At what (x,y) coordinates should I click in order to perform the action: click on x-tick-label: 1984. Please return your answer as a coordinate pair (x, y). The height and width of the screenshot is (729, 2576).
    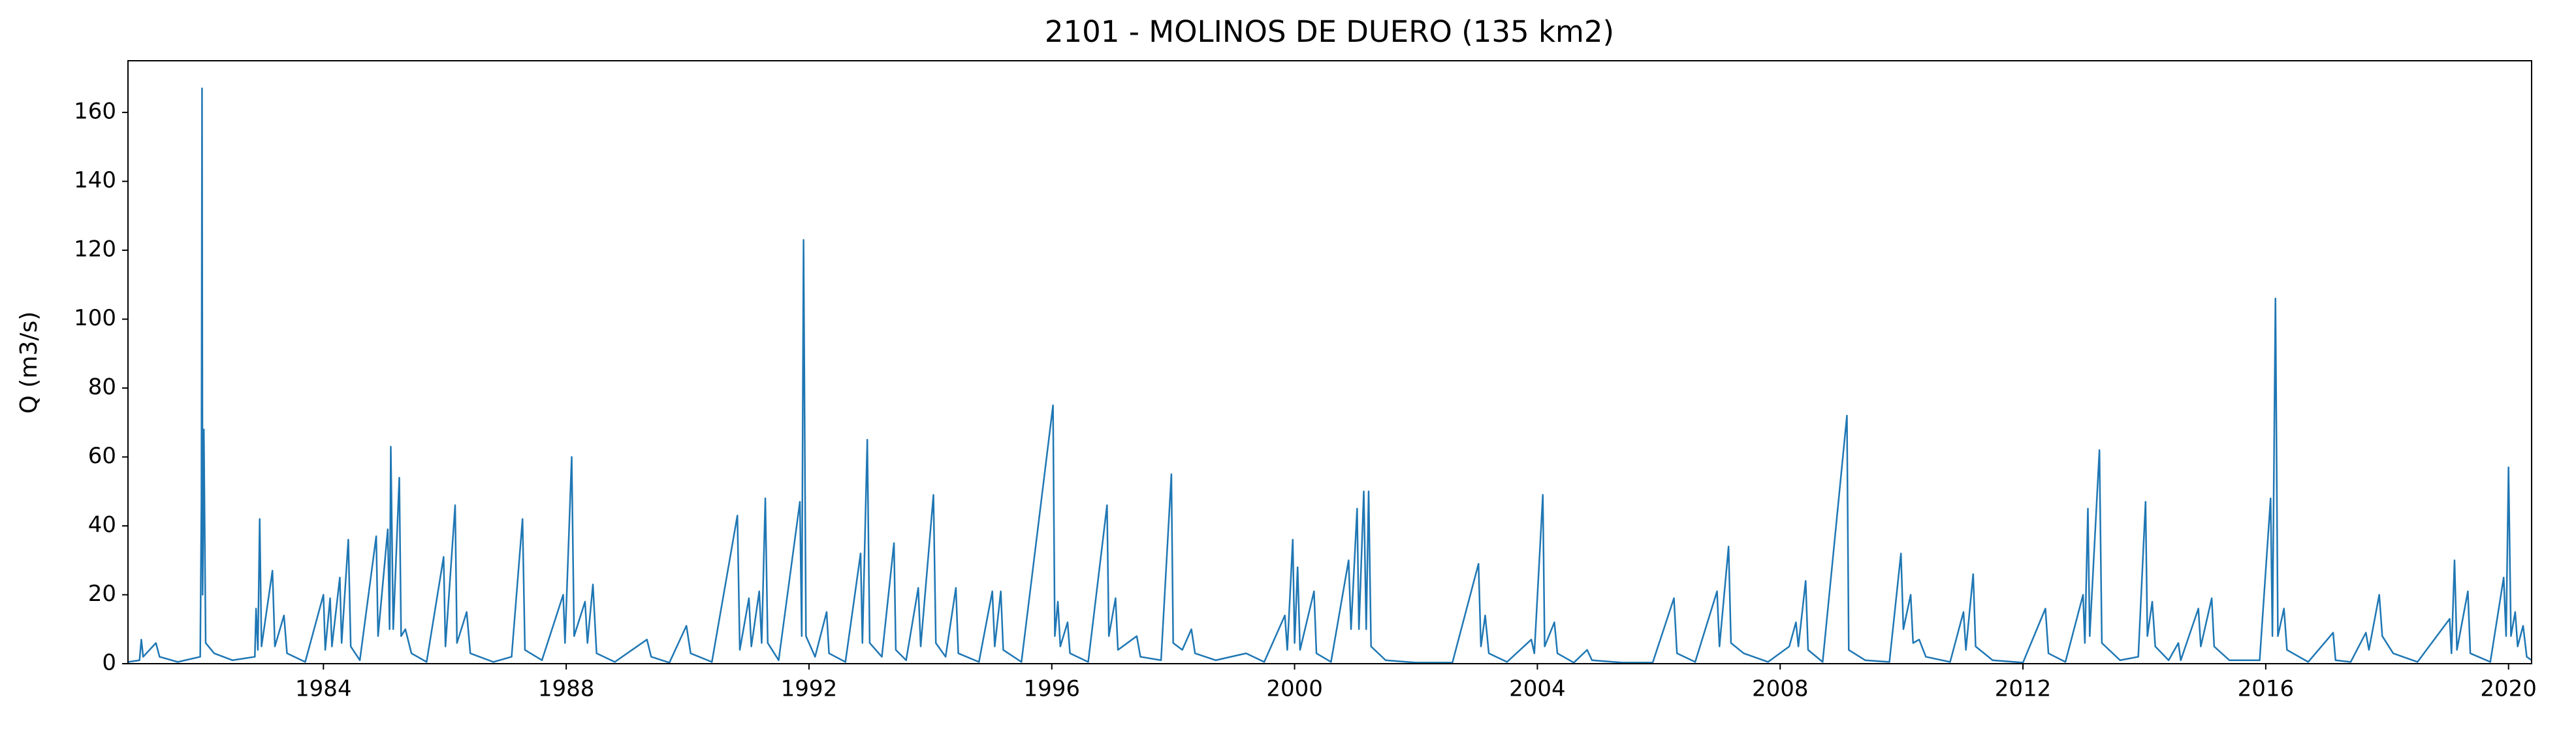
    Looking at the image, I should click on (324, 689).